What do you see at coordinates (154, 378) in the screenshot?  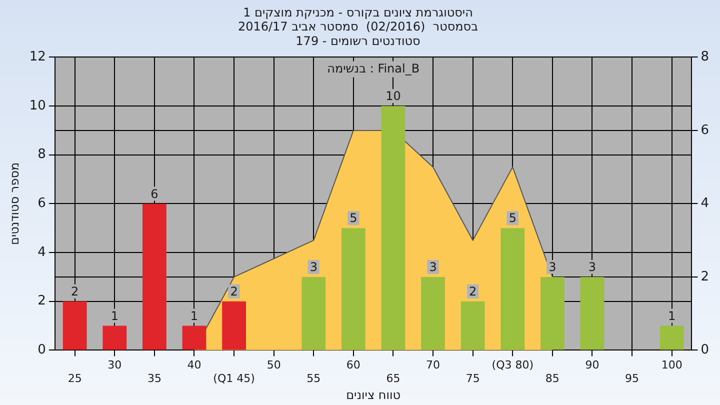 I see `x-tick-label: 35` at bounding box center [154, 378].